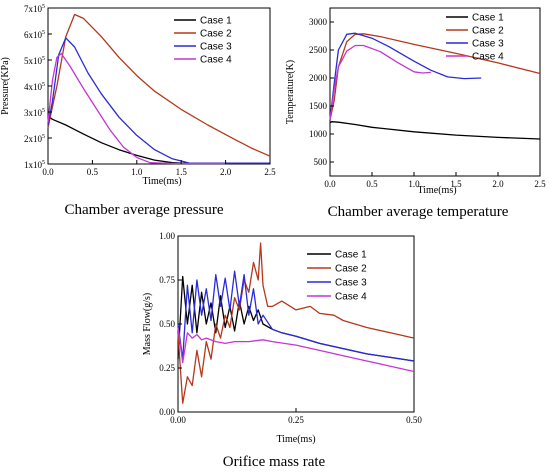 The image size is (550, 473). Describe the element at coordinates (34, 139) in the screenshot. I see `y-tick-label: 2x105` at that location.